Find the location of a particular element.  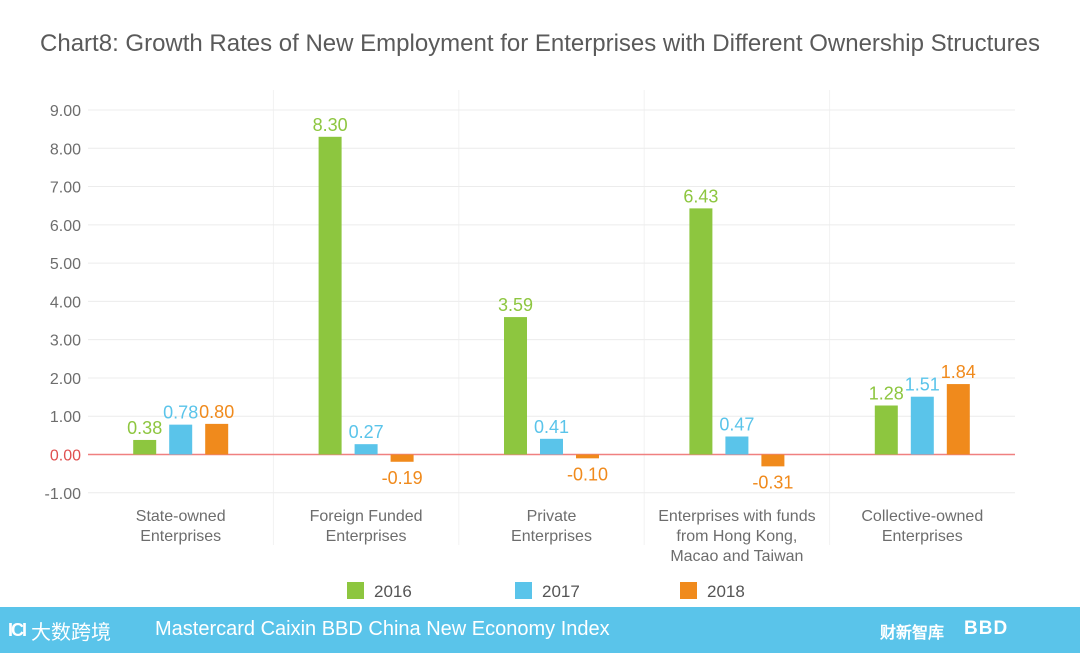

category-label: from Hong Kong, is located at coordinates (736, 536).